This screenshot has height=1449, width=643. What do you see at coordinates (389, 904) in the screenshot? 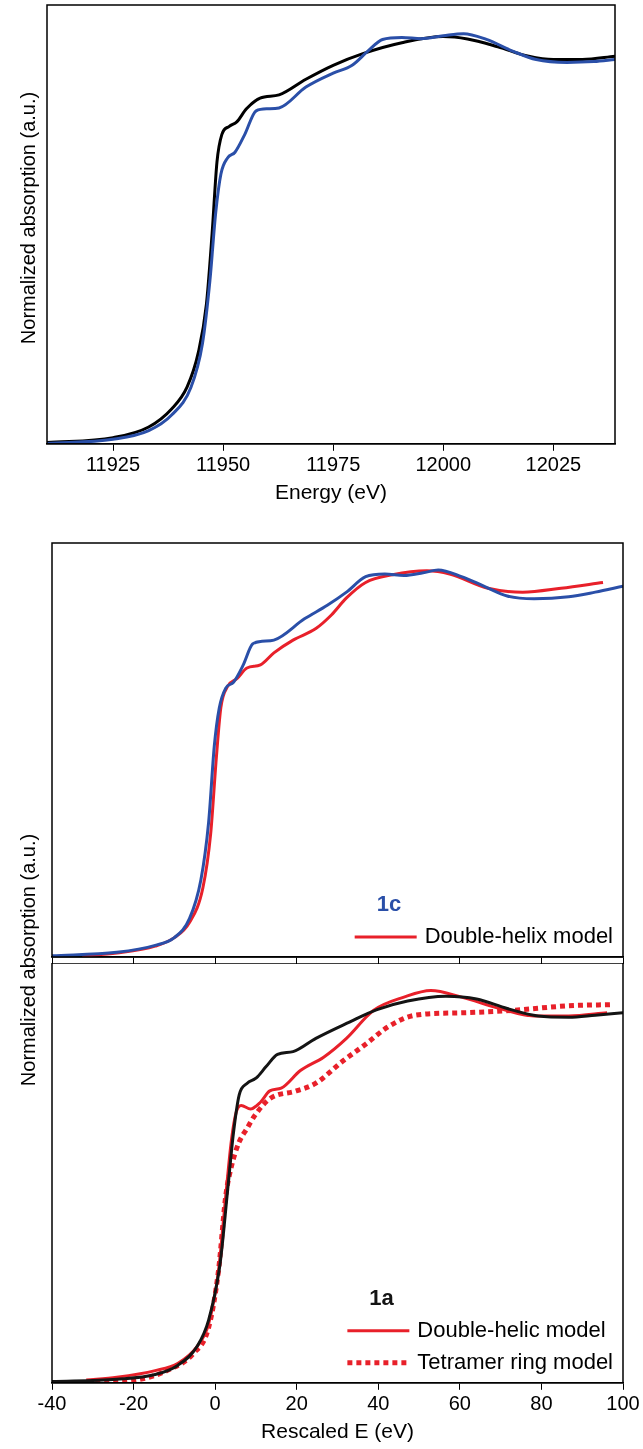
I see `text: 1c` at bounding box center [389, 904].